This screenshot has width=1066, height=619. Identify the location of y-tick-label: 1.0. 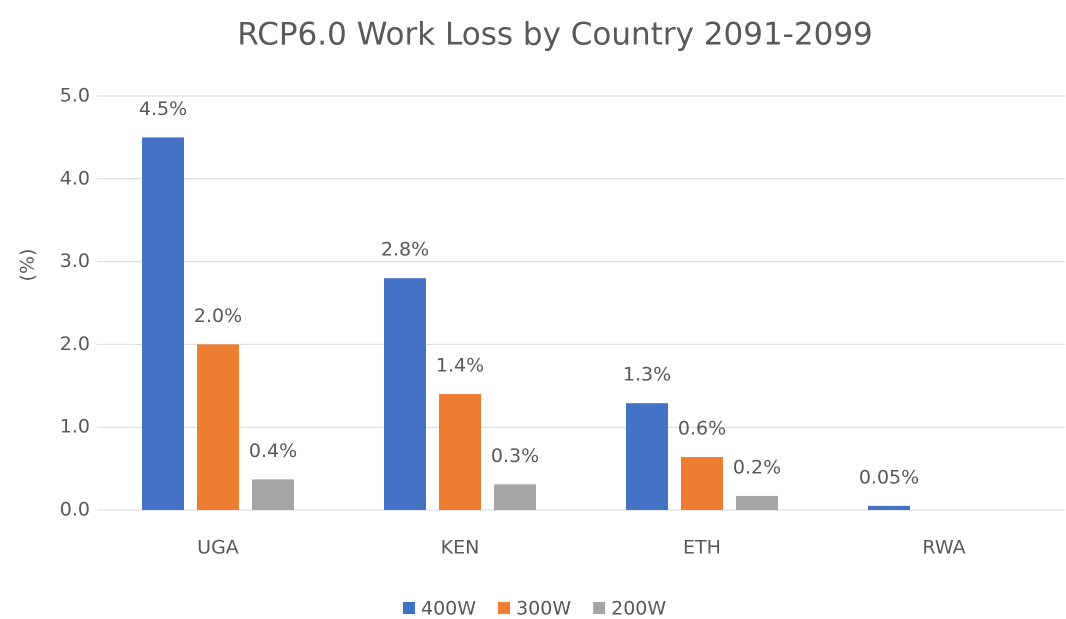
(75, 427).